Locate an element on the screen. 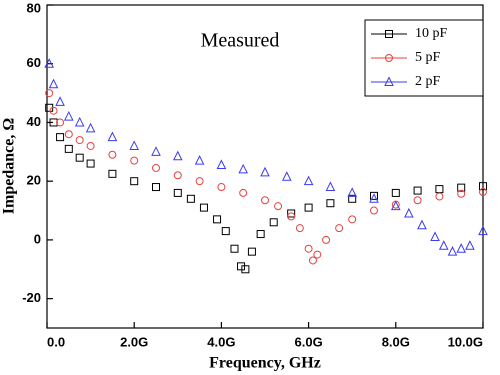 The width and height of the screenshot is (500, 375). y-axis-label: Impedance, Ω is located at coordinates (9, 166).